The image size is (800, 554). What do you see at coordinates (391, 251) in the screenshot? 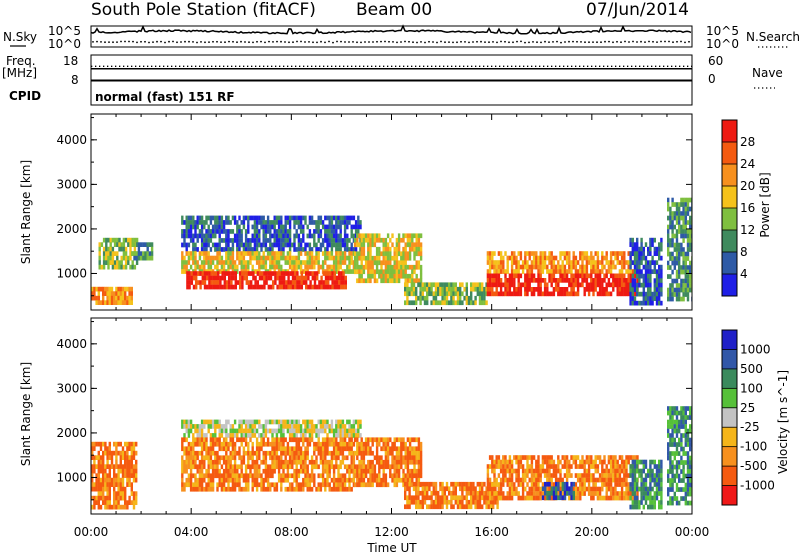
I see `power-heatmap` at bounding box center [391, 251].